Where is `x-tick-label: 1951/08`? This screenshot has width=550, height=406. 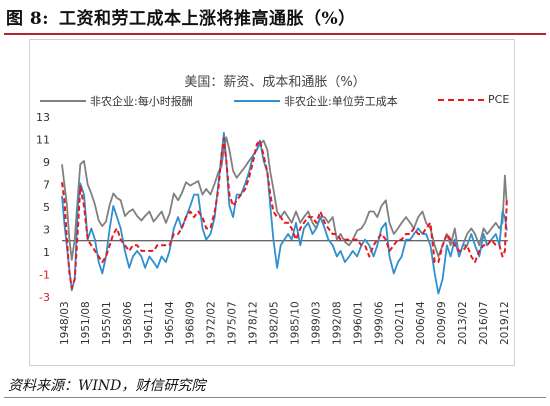 x-tick-label: 1951/08 is located at coordinates (86, 323).